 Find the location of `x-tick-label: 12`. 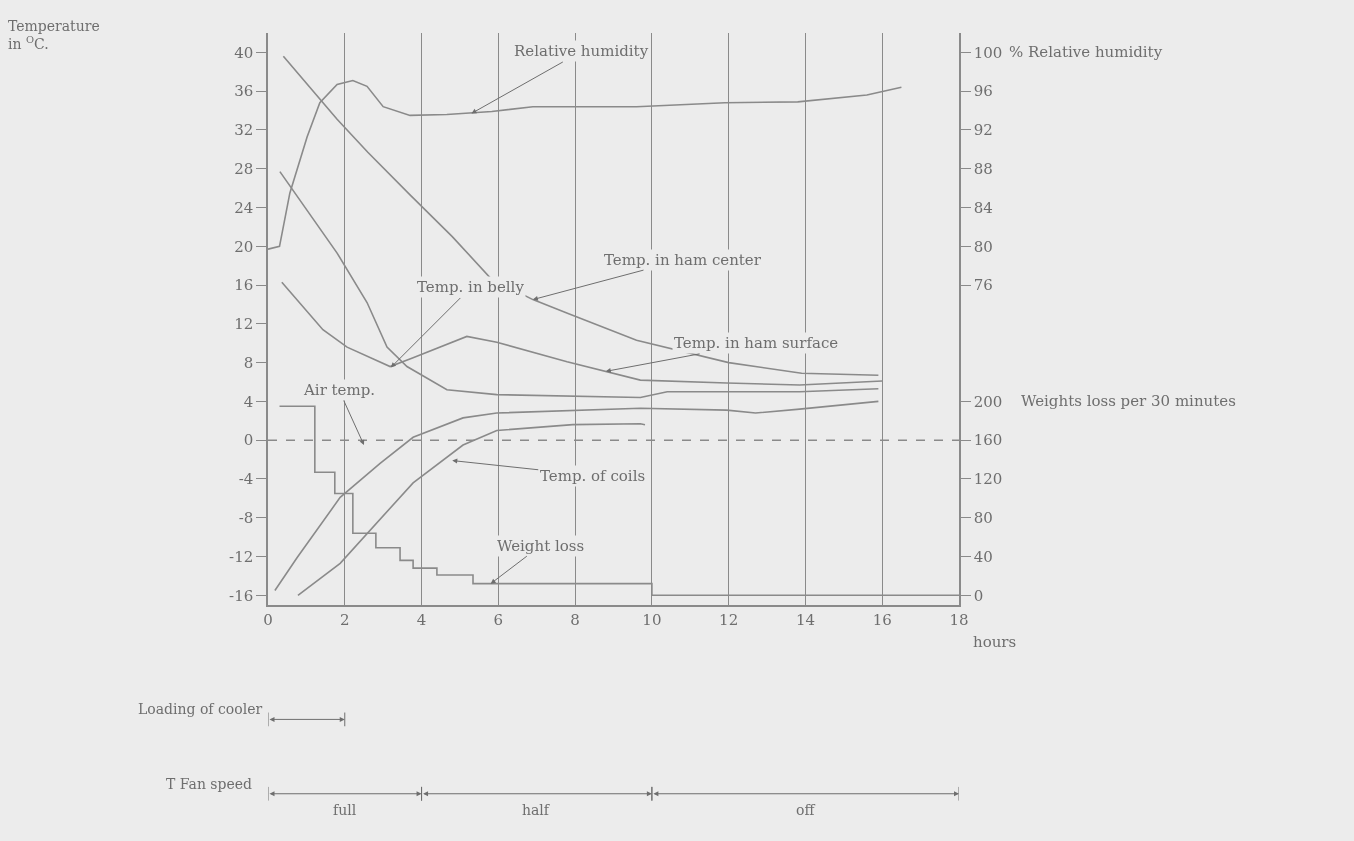

x-tick-label: 12 is located at coordinates (729, 619).